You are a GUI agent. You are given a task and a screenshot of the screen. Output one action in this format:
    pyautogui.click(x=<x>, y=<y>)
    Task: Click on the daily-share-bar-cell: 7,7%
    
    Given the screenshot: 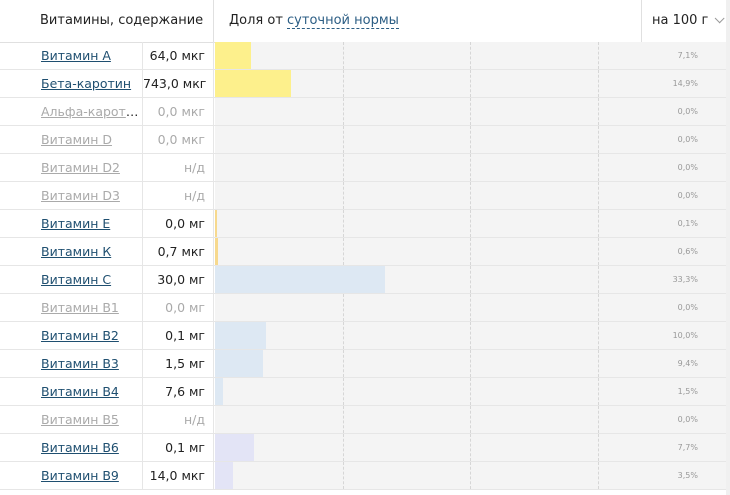 What is the action you would take?
    pyautogui.click(x=470, y=447)
    